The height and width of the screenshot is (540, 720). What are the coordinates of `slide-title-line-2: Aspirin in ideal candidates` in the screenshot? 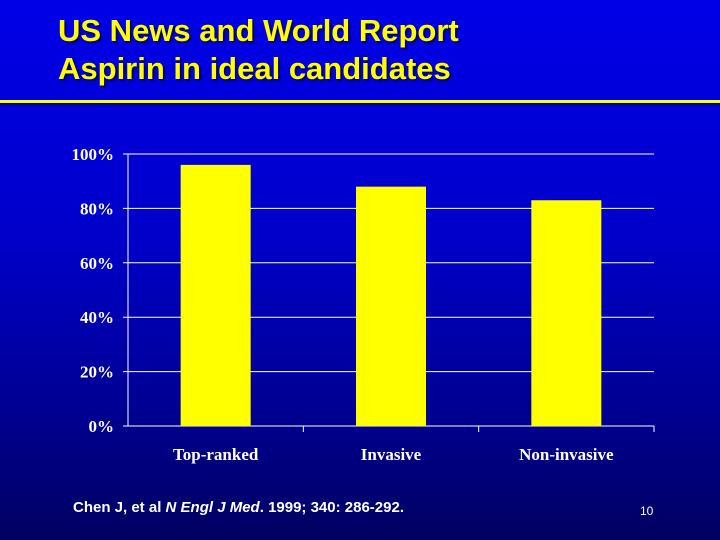 It's located at (254, 68).